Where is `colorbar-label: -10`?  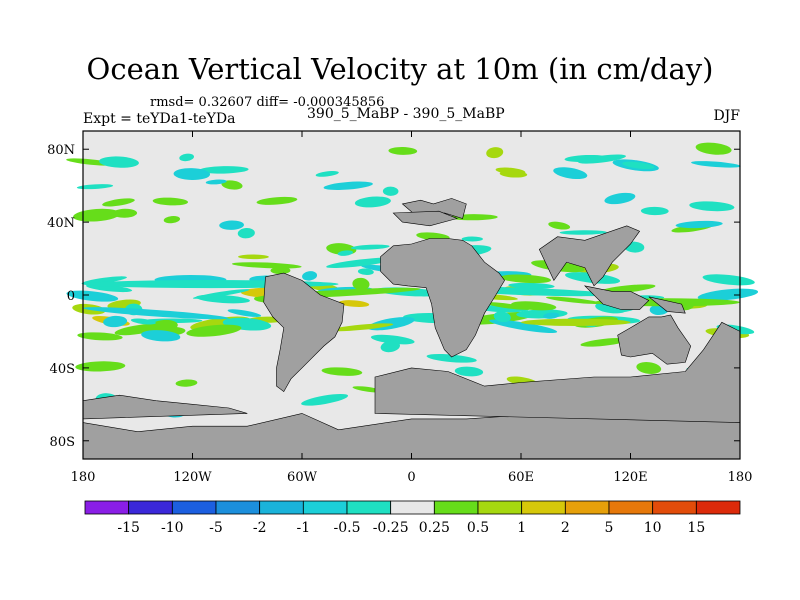
colorbar-label: -10 is located at coordinates (172, 528).